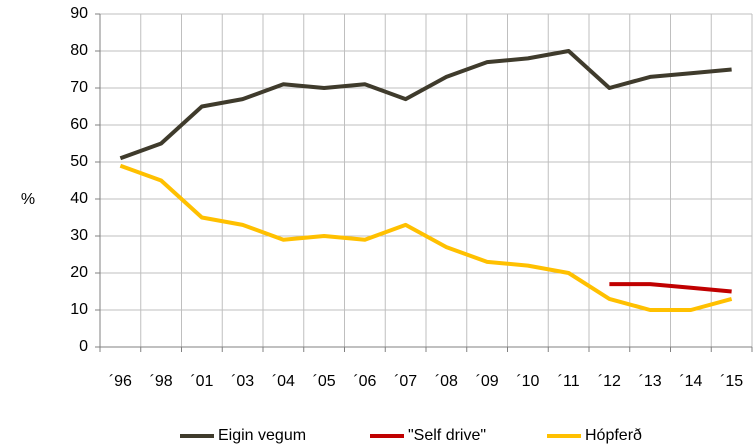  Describe the element at coordinates (446, 381) in the screenshot. I see `x-tick-label: ´08` at that location.